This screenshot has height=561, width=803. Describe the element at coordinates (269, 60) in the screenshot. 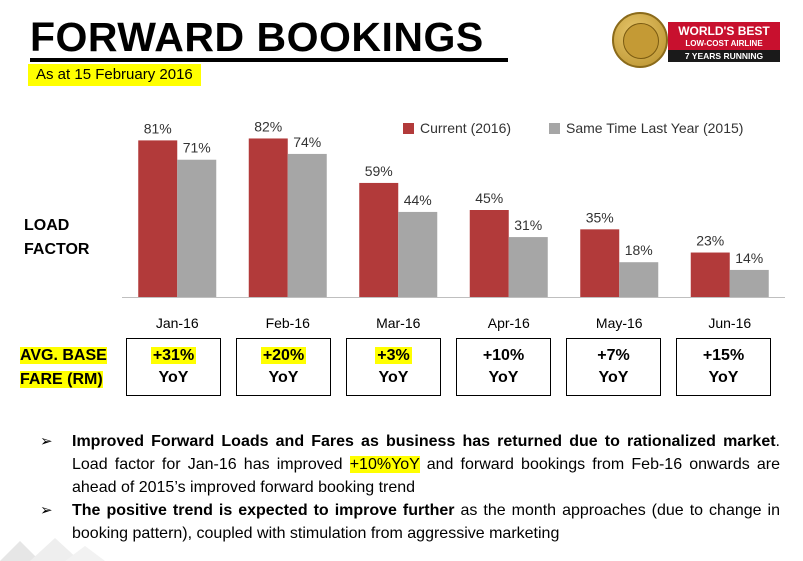

I see `title-underline` at that location.